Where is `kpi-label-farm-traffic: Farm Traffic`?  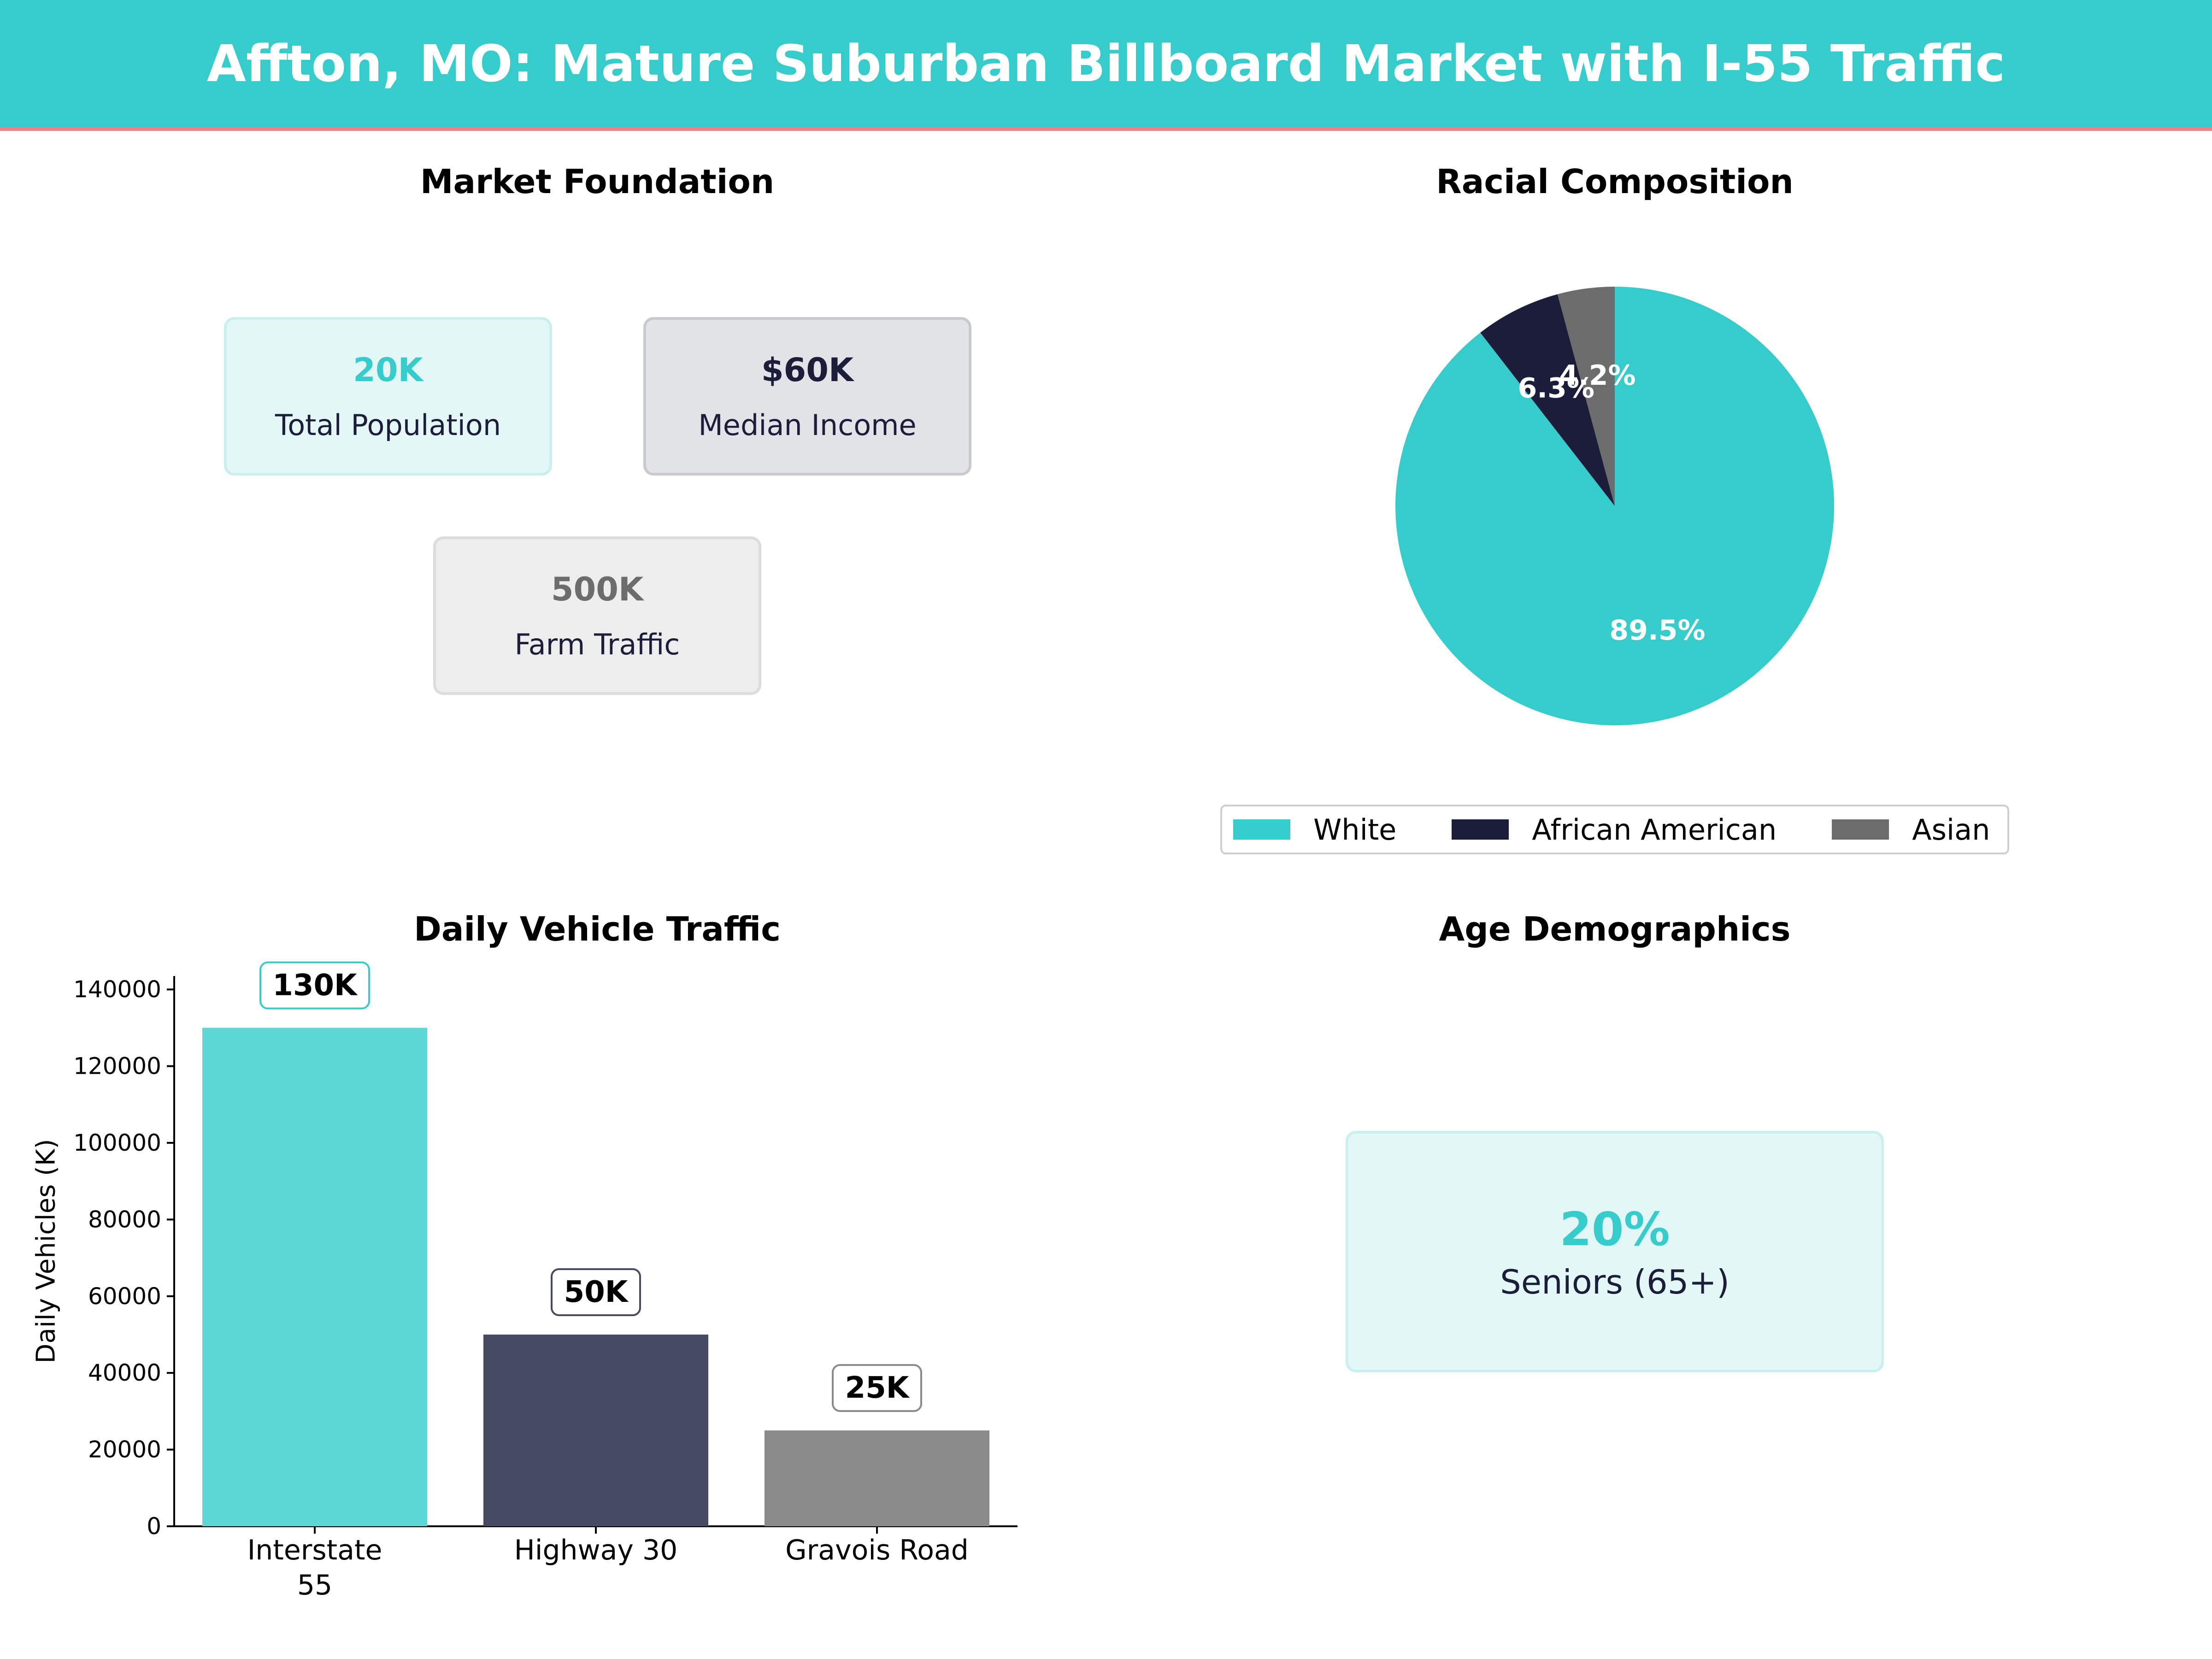 kpi-label-farm-traffic: Farm Traffic is located at coordinates (597, 644).